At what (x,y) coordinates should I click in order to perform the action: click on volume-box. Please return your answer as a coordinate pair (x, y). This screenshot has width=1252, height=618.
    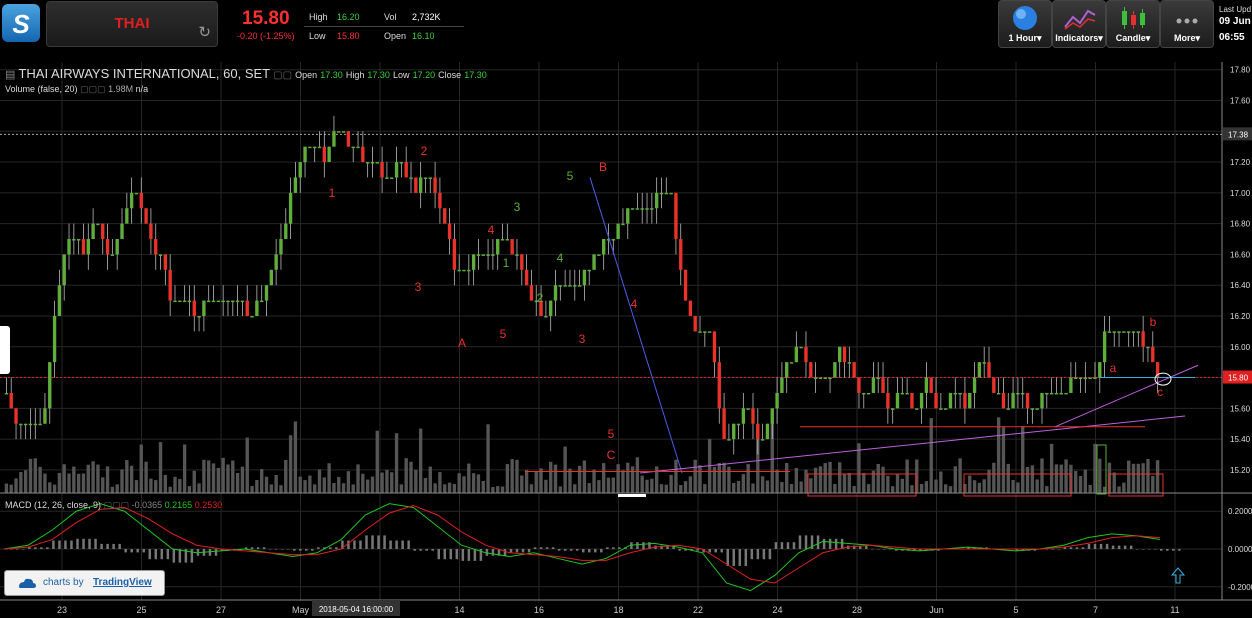
    Looking at the image, I should click on (862, 485).